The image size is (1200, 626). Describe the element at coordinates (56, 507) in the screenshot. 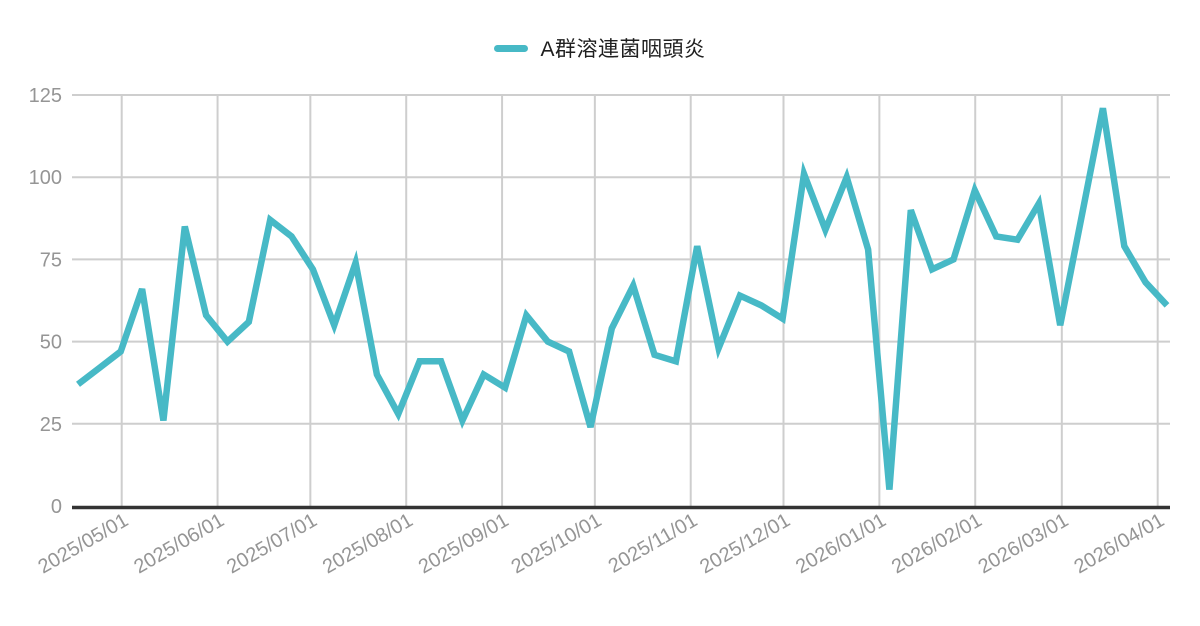

I see `y-tick-label: 0` at that location.